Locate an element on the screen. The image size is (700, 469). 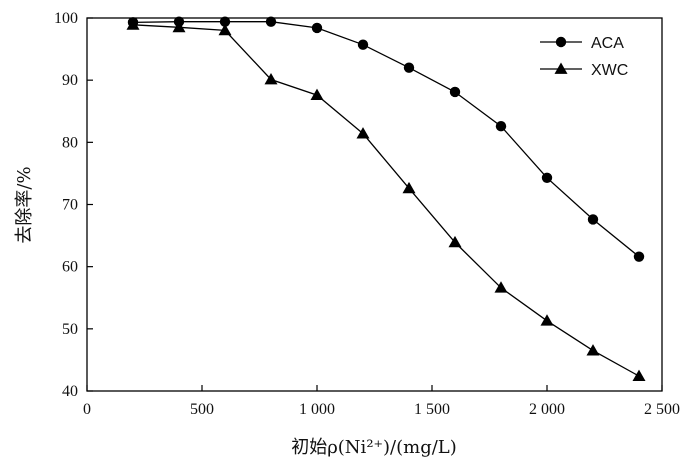
legend-marker-xwc is located at coordinates (561, 68).